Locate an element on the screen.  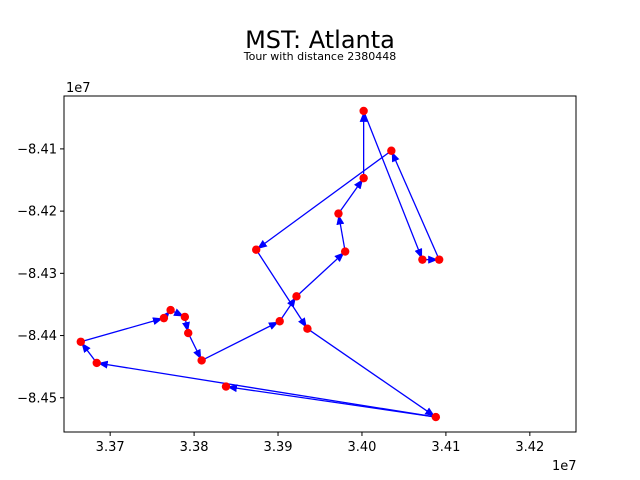
y-tick-label-1: −8.42 is located at coordinates (37, 212).